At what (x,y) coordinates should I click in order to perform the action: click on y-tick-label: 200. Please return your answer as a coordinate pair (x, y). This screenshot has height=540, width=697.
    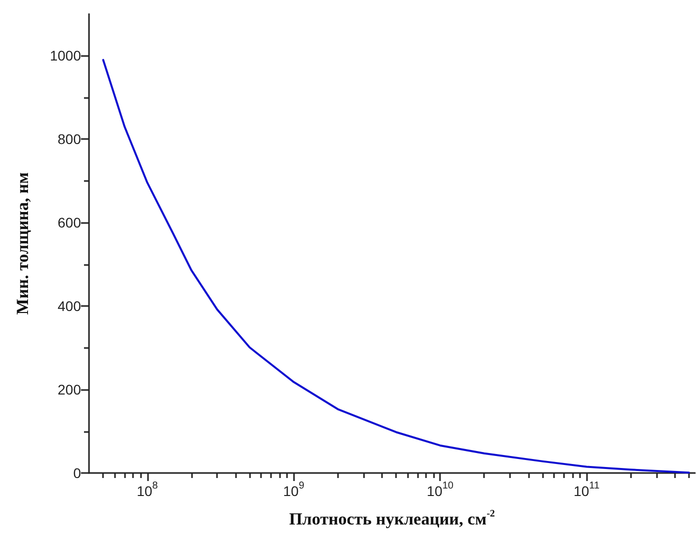
    Looking at the image, I should click on (70, 390).